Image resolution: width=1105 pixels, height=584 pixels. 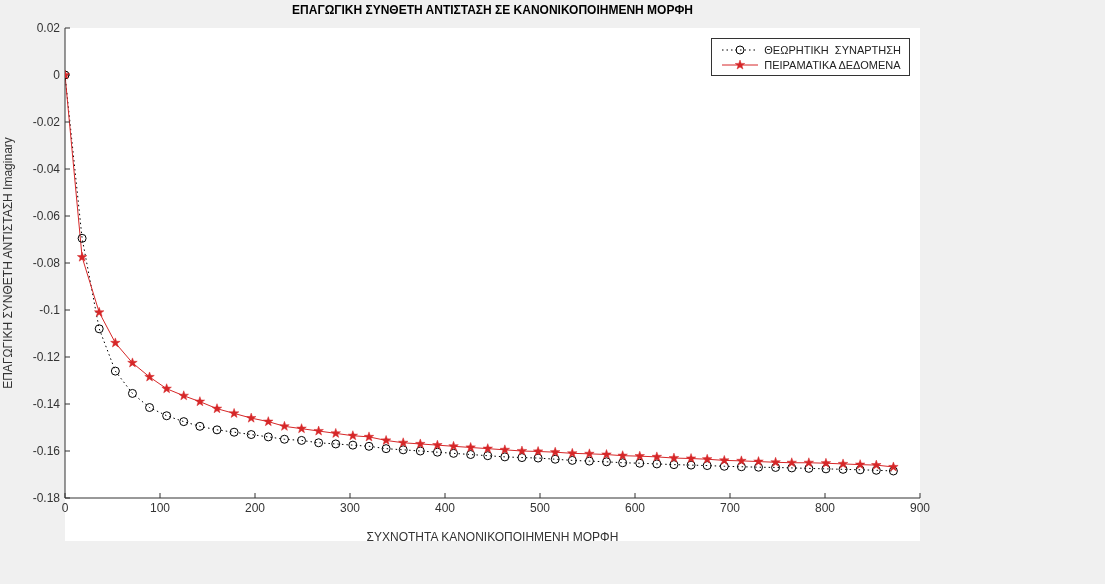 What do you see at coordinates (492, 537) in the screenshot?
I see `x-axis-title: ΣΥΧΝΟΤΗΤΑ ΚΑΝΟΝΙΚΟΠΟΙΗΜΕΝΗ ΜΟΡΦΗ` at bounding box center [492, 537].